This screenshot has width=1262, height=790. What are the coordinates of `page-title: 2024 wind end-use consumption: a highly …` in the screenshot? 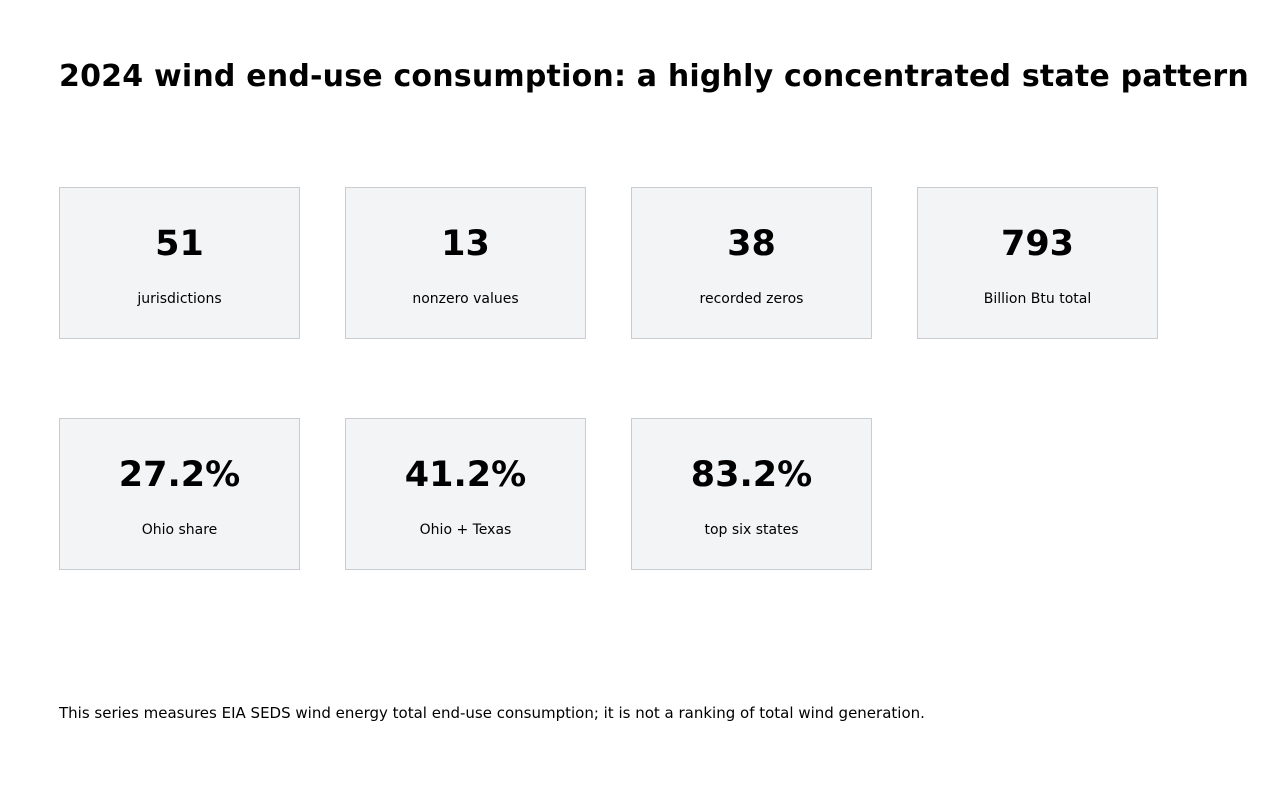 It's located at (654, 76).